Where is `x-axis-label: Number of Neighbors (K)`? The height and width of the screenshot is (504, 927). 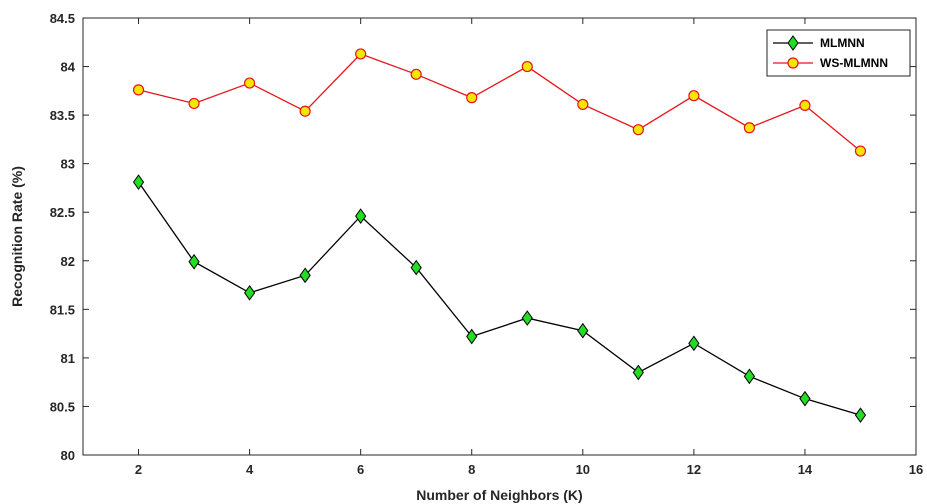 x-axis-label: Number of Neighbors (K) is located at coordinates (499, 495).